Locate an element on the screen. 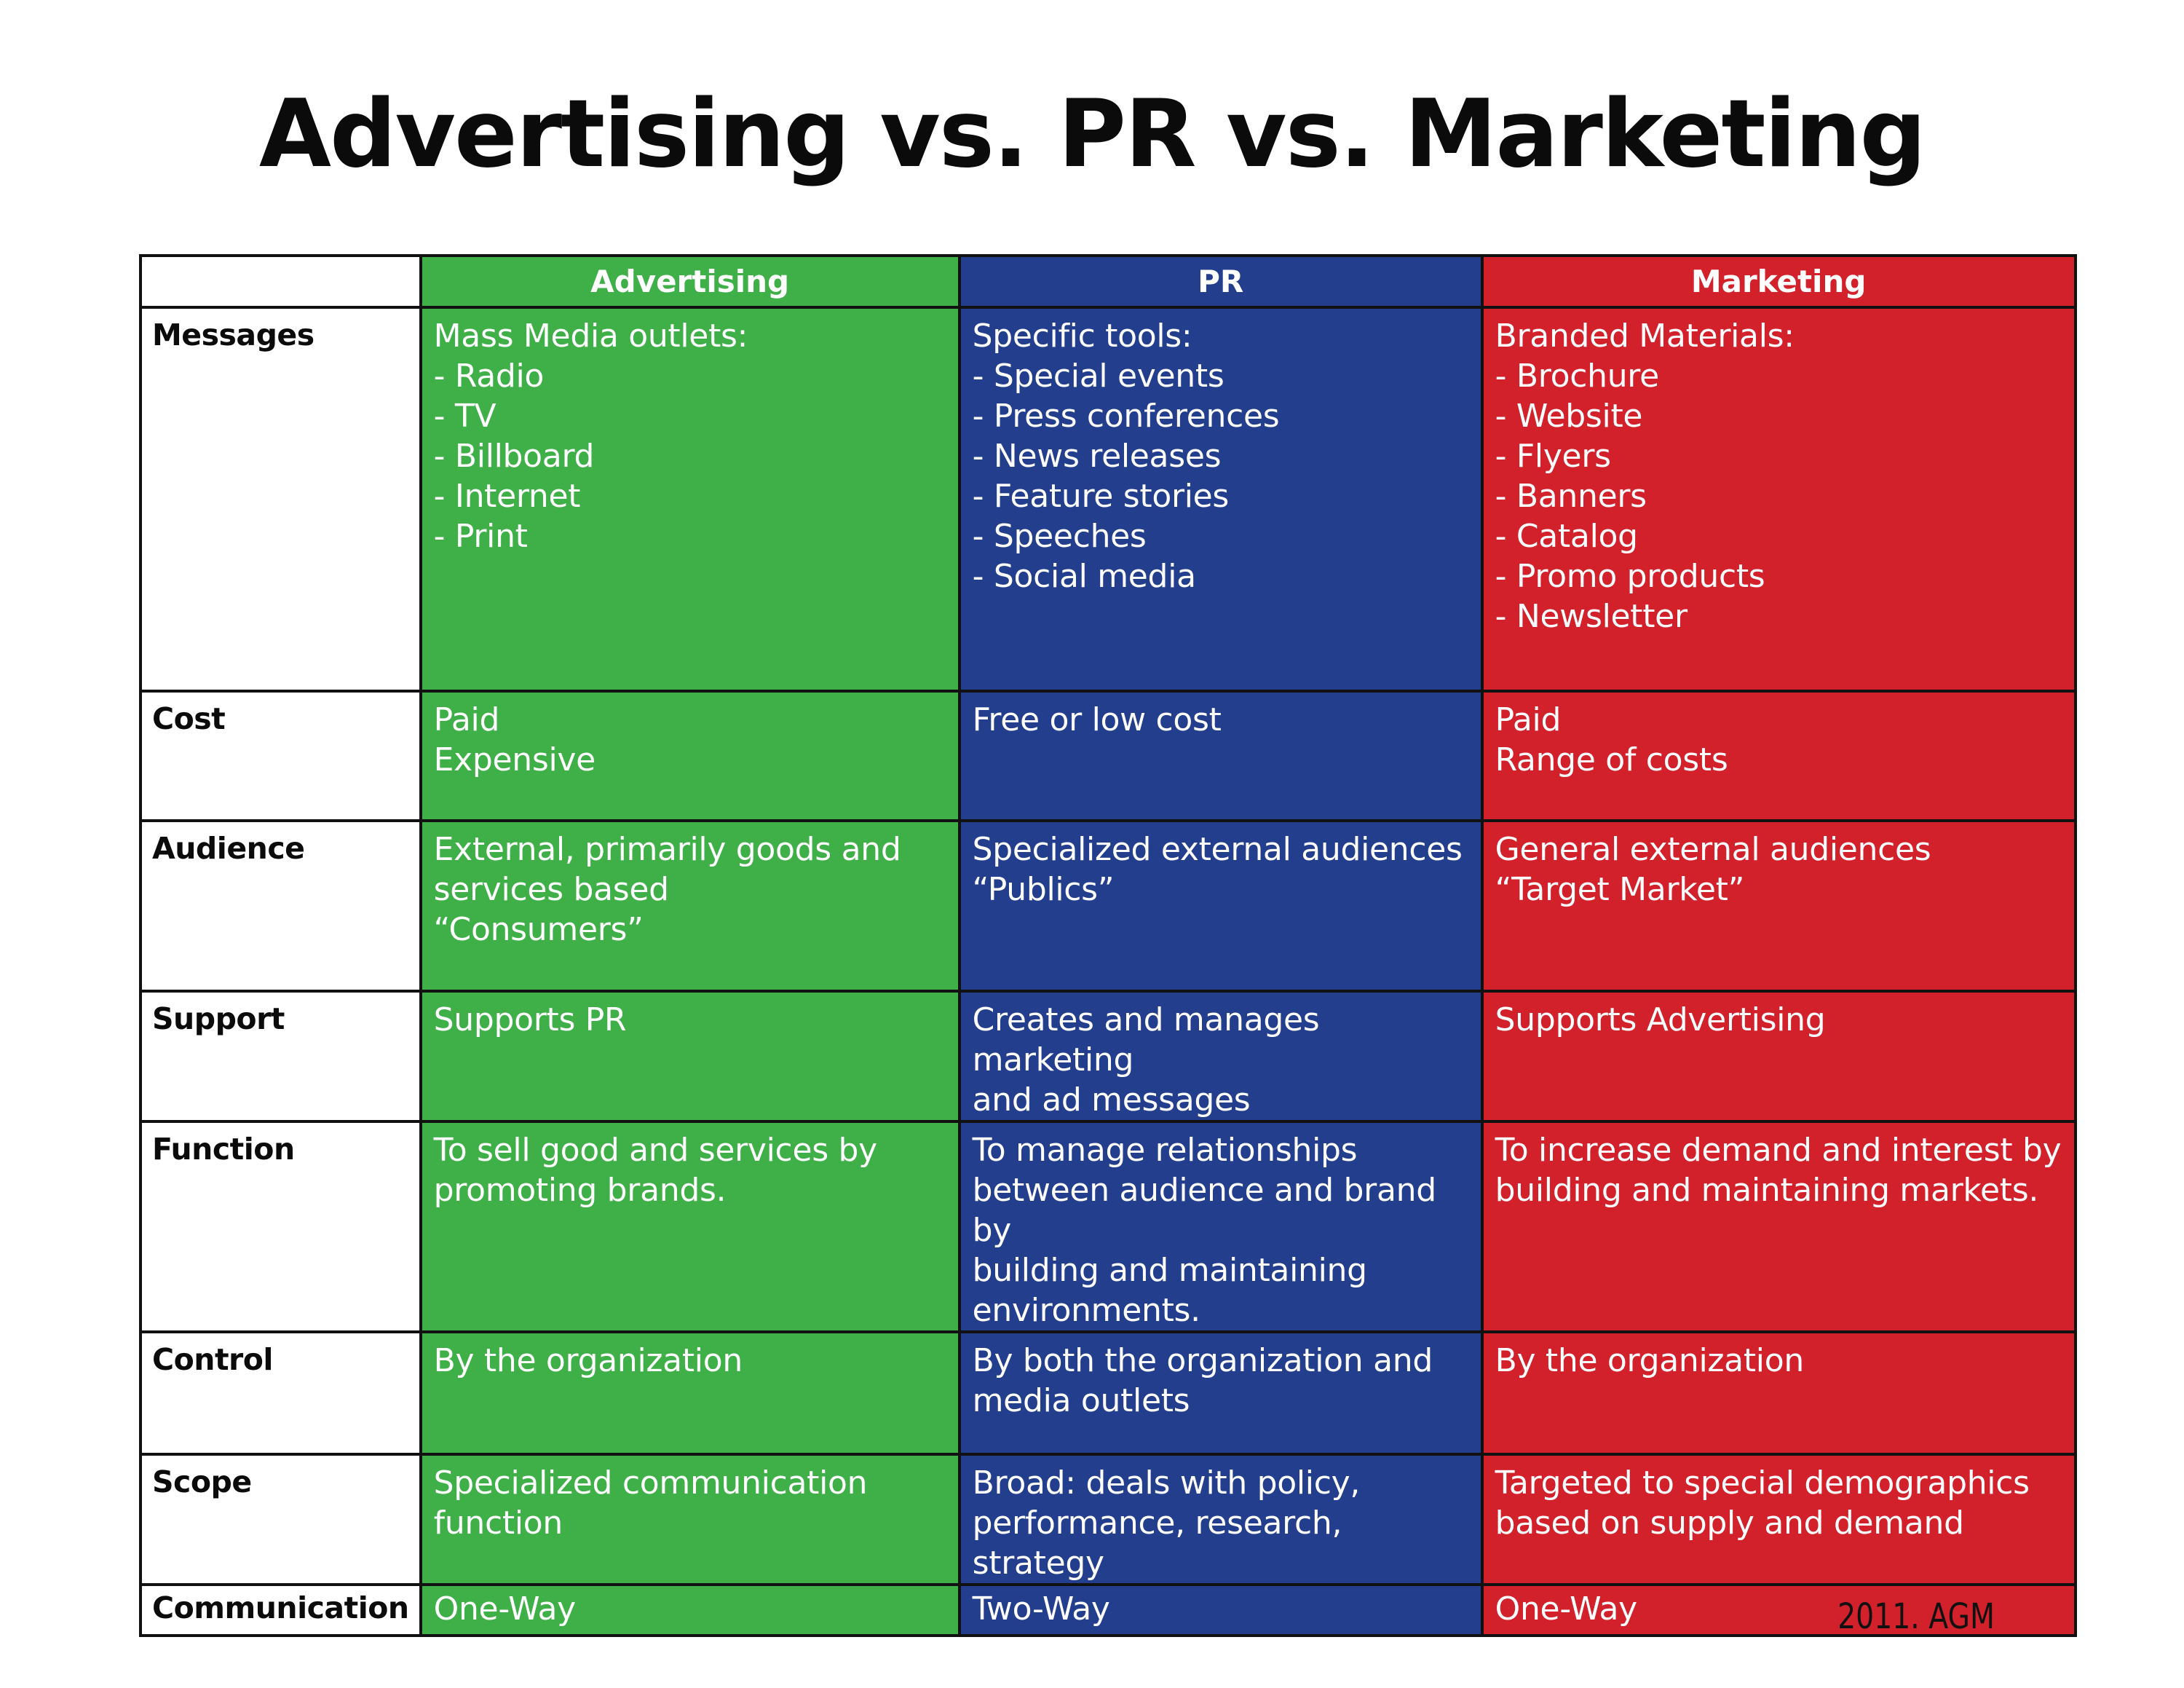 This screenshot has height=1688, width=2184. cell-line: - Billboard is located at coordinates (514, 457).